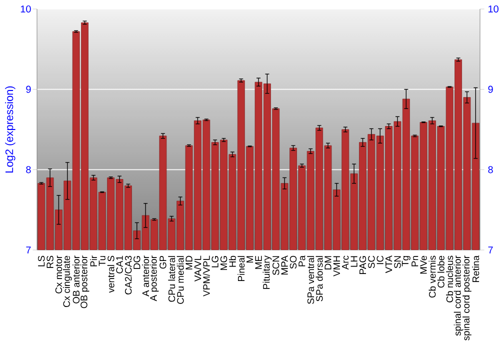 The height and width of the screenshot is (350, 500). What do you see at coordinates (380, 260) in the screenshot?
I see `x-tick-label: IC` at bounding box center [380, 260].